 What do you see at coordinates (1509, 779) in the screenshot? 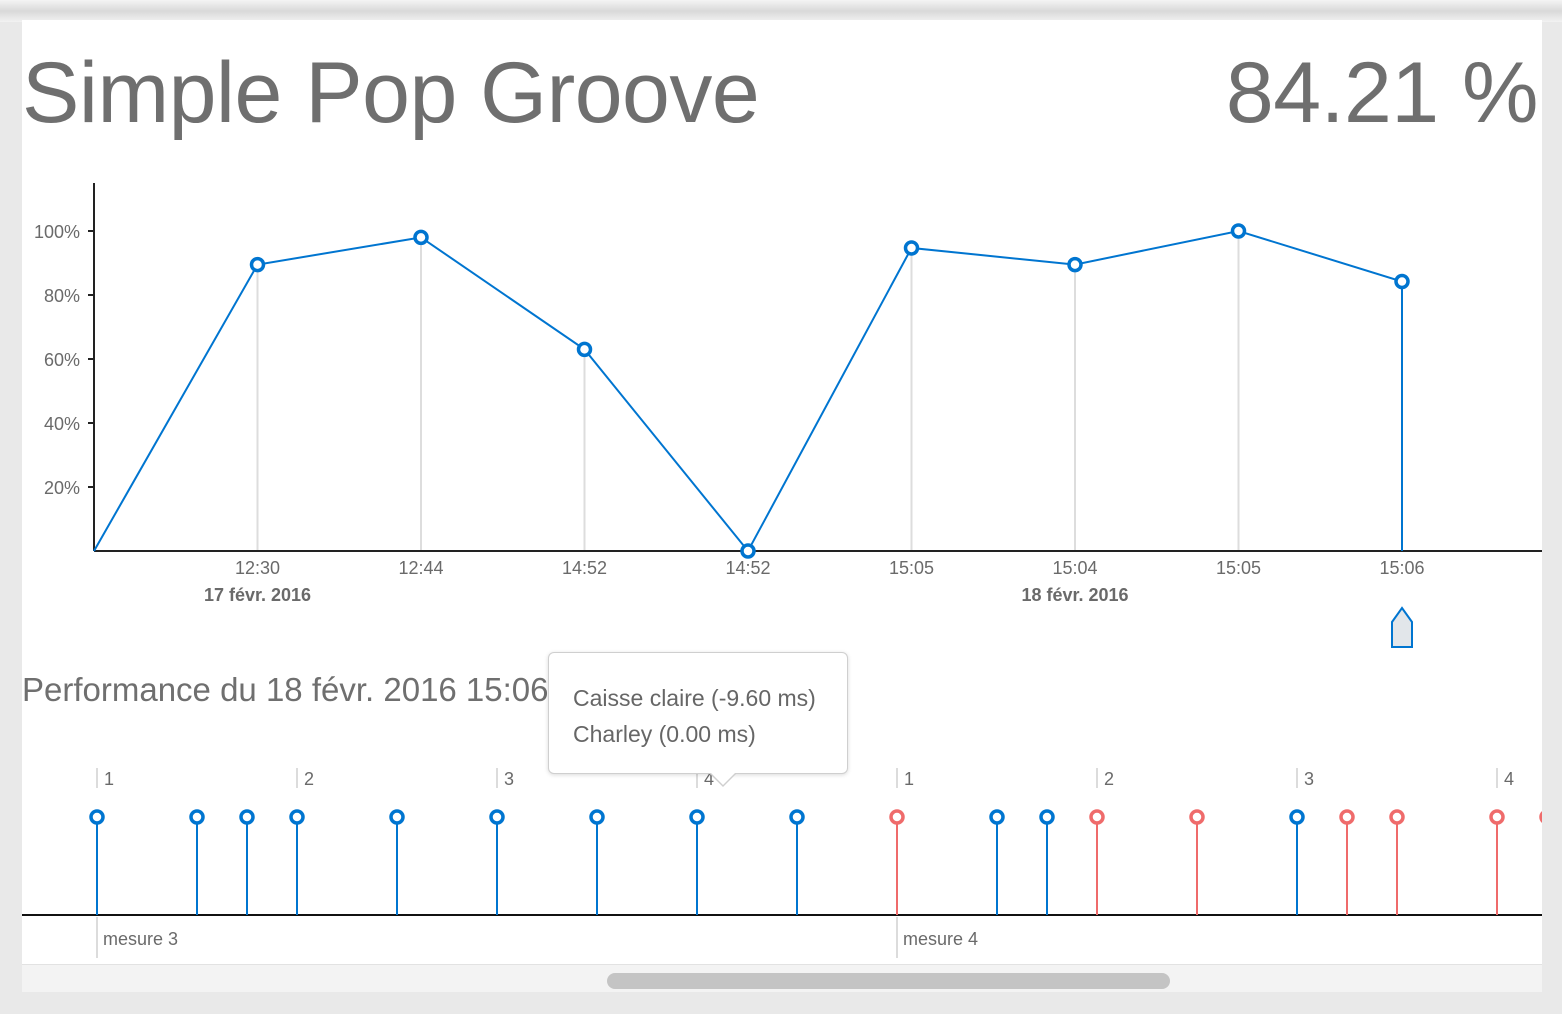
I see `beat-label: 4` at bounding box center [1509, 779].